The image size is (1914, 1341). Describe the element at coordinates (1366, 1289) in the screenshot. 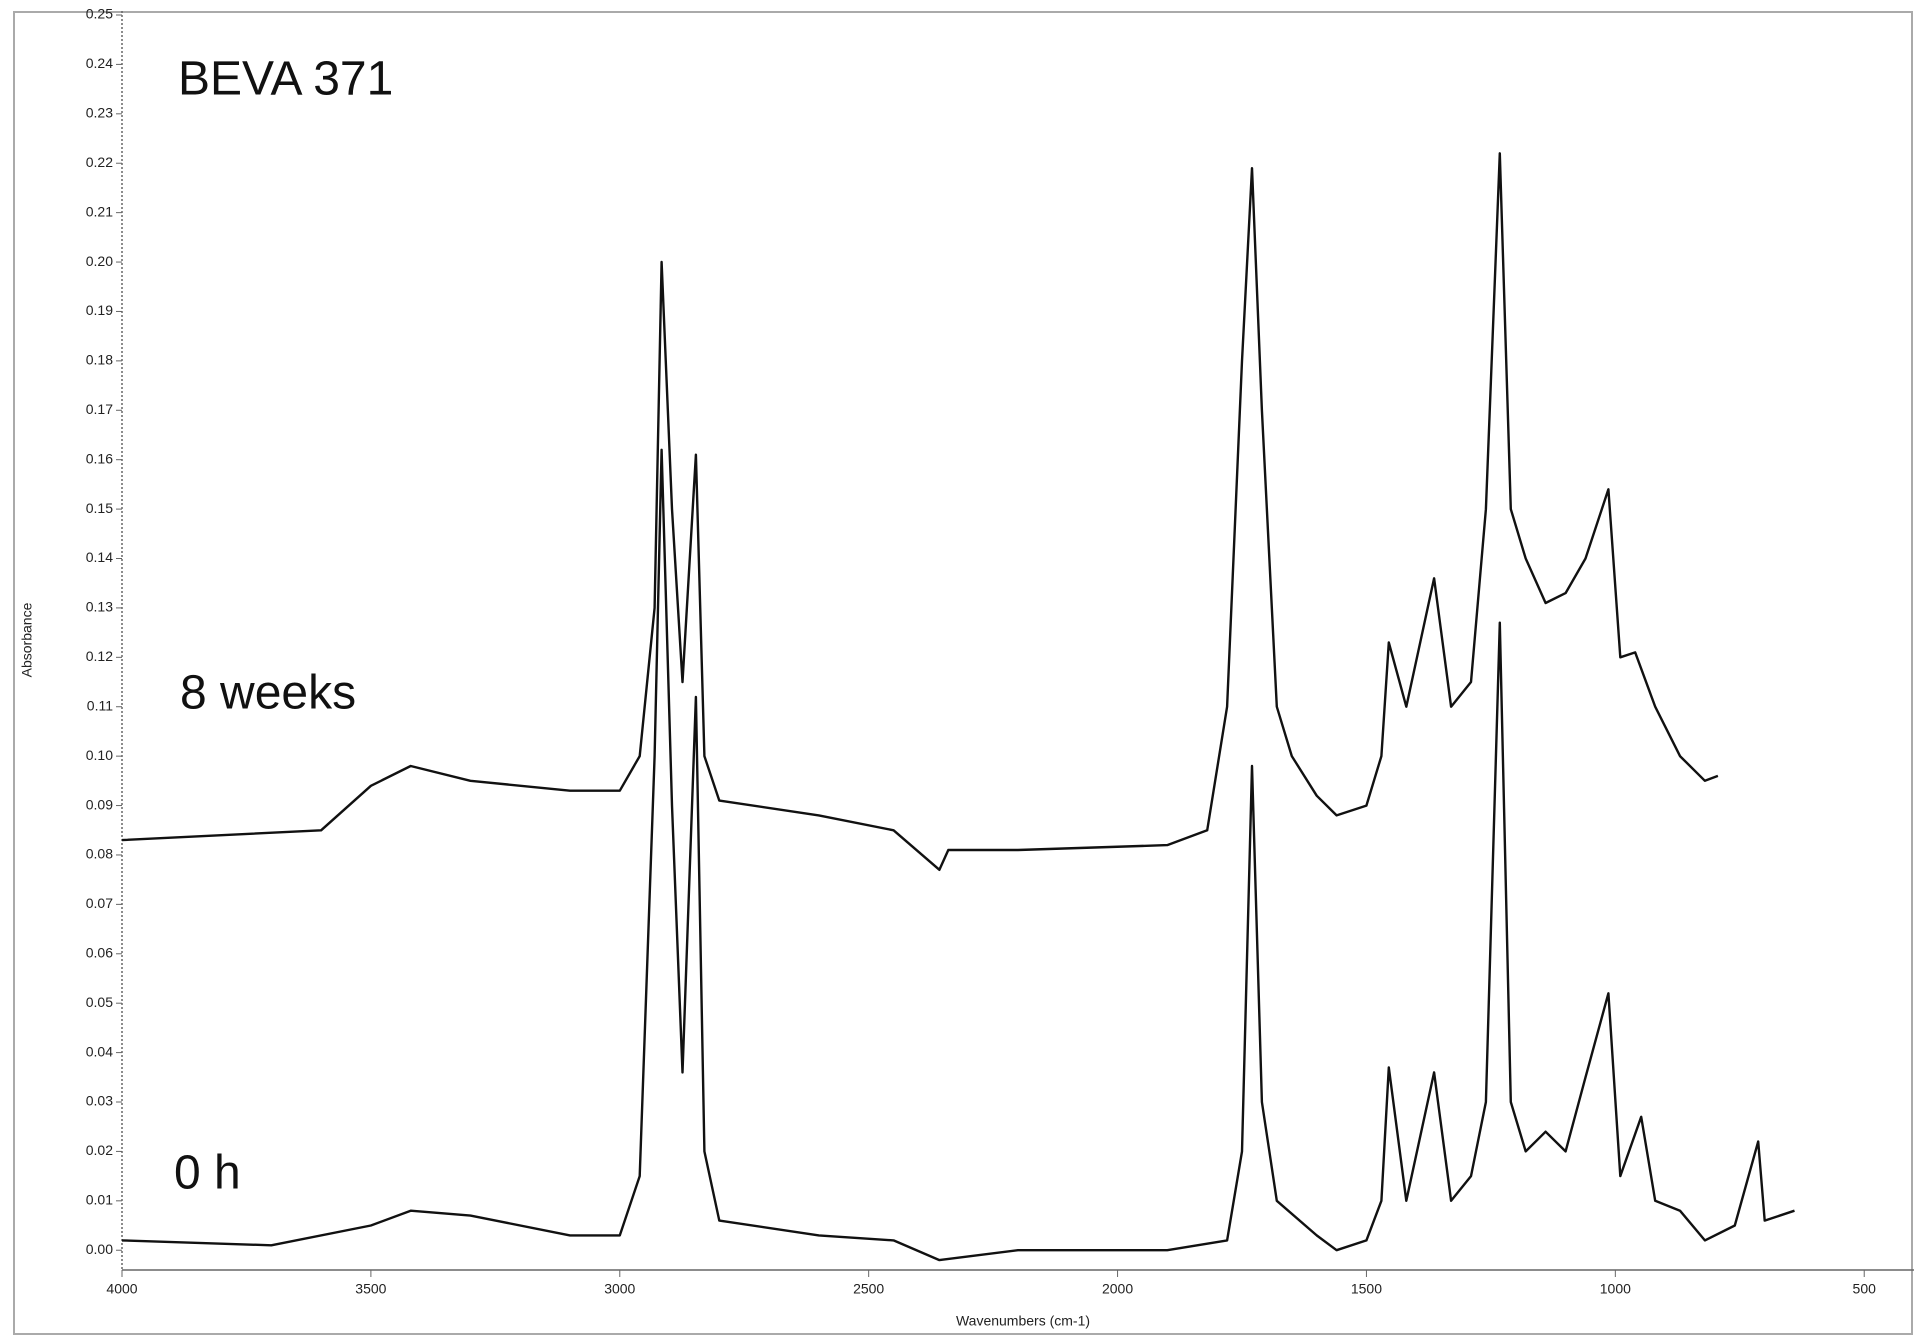

I see `x-tick-label: 1500` at that location.